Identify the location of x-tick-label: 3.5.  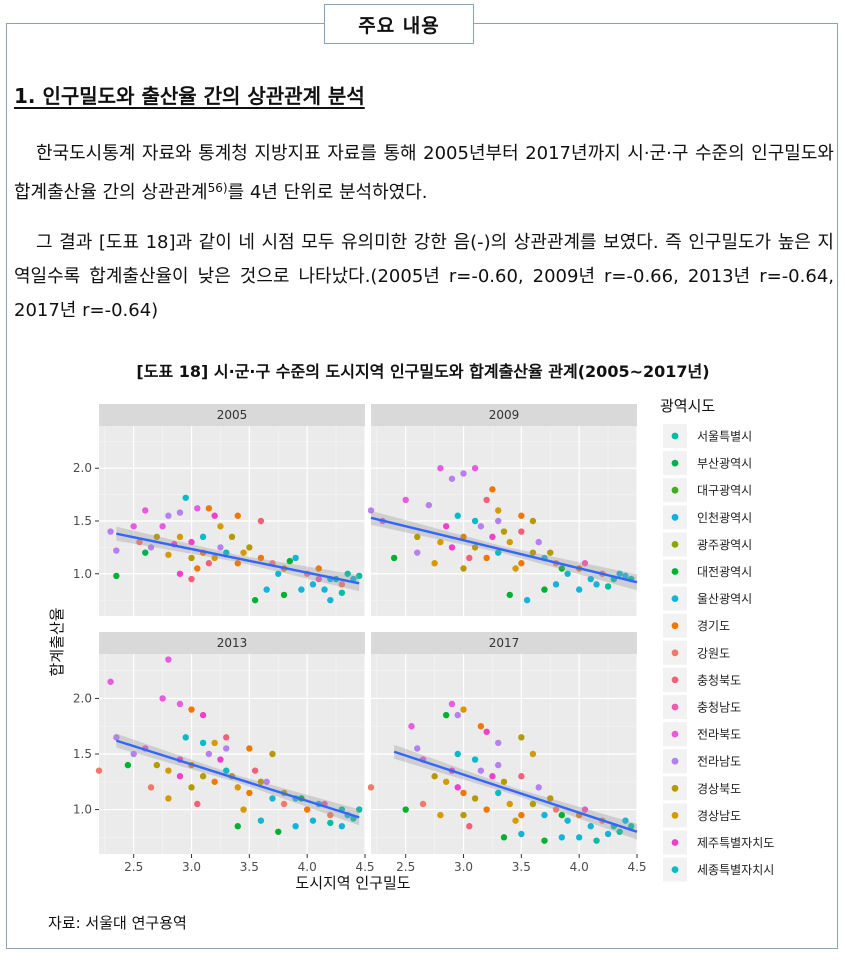
(521, 867).